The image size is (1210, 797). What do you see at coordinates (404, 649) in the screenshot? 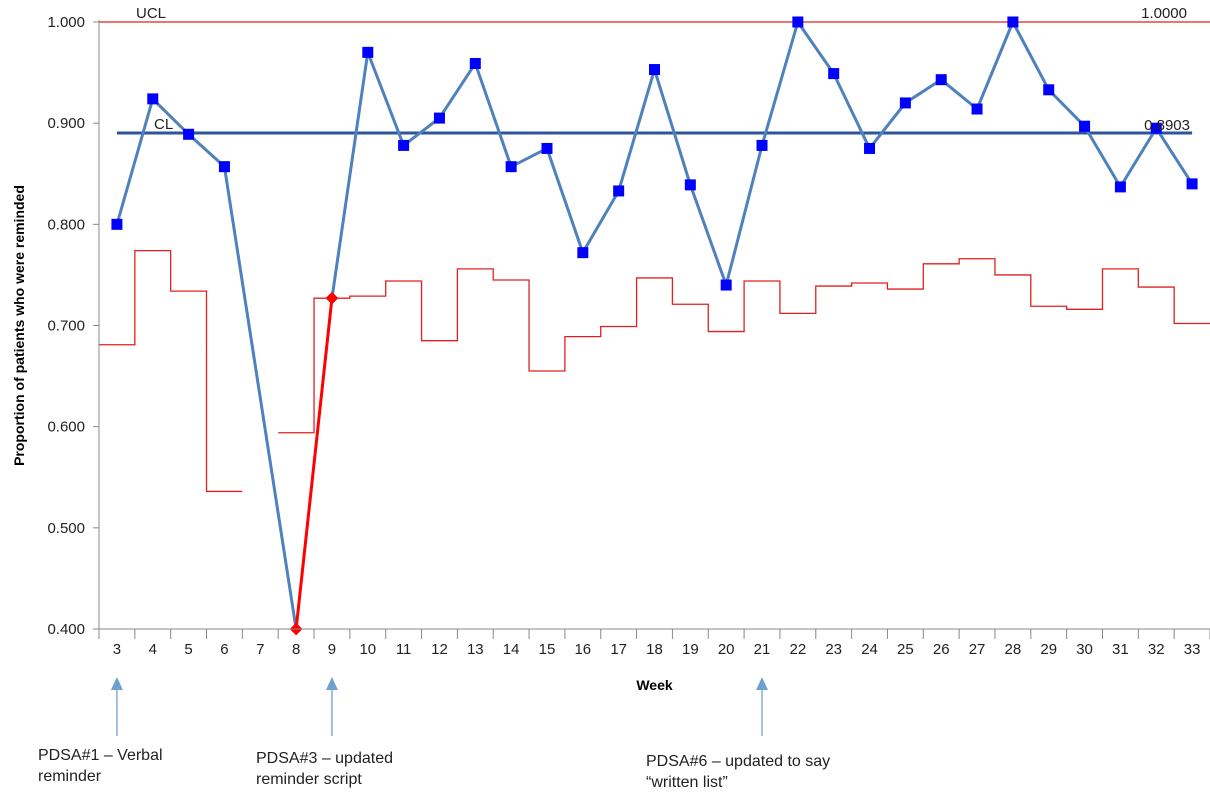
I see `x-tick-label: 11` at bounding box center [404, 649].